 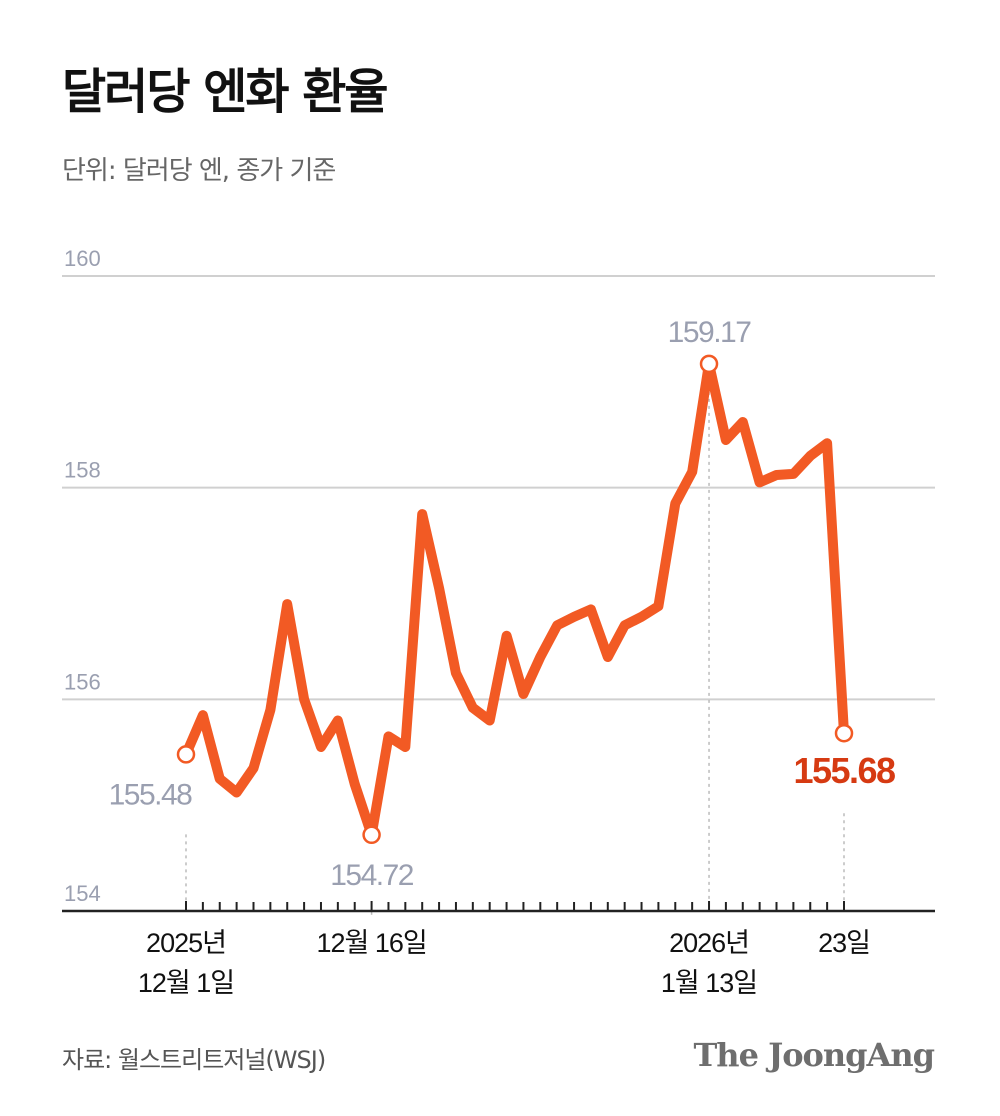 What do you see at coordinates (186, 963) in the screenshot?
I see `x-axis-label: 2025년 12월 1일` at bounding box center [186, 963].